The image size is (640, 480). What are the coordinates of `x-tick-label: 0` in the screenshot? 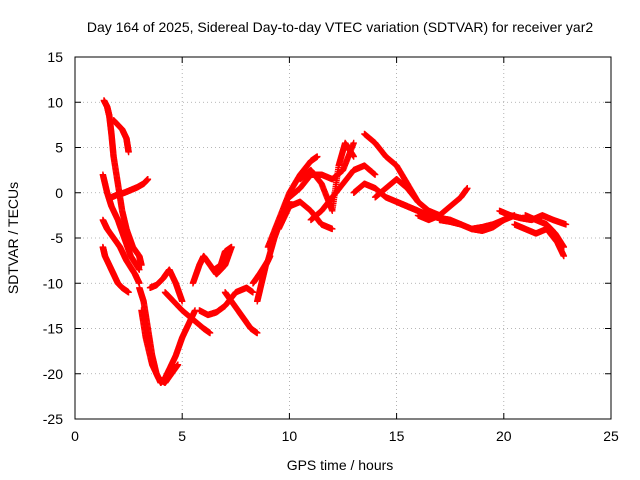 It's located at (75, 436).